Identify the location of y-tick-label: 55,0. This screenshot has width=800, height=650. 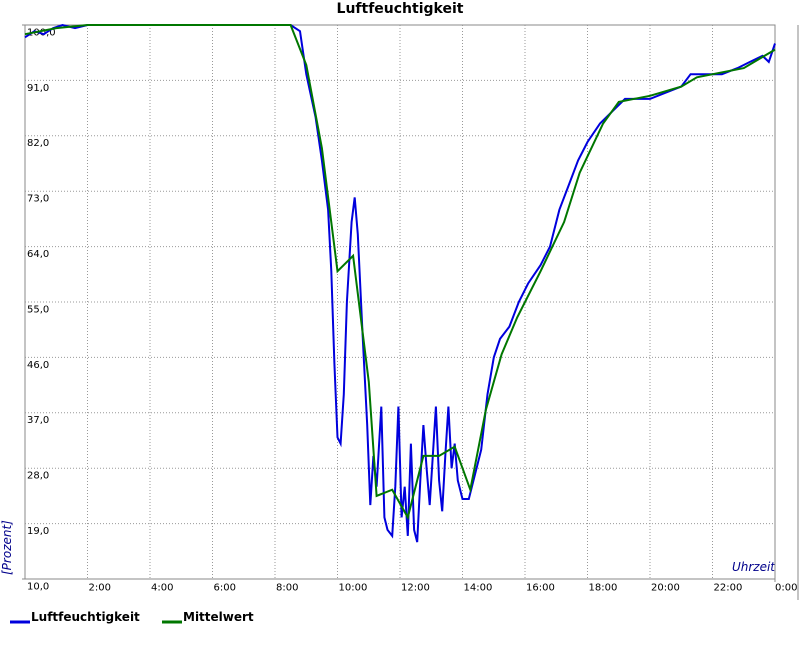
(38, 309).